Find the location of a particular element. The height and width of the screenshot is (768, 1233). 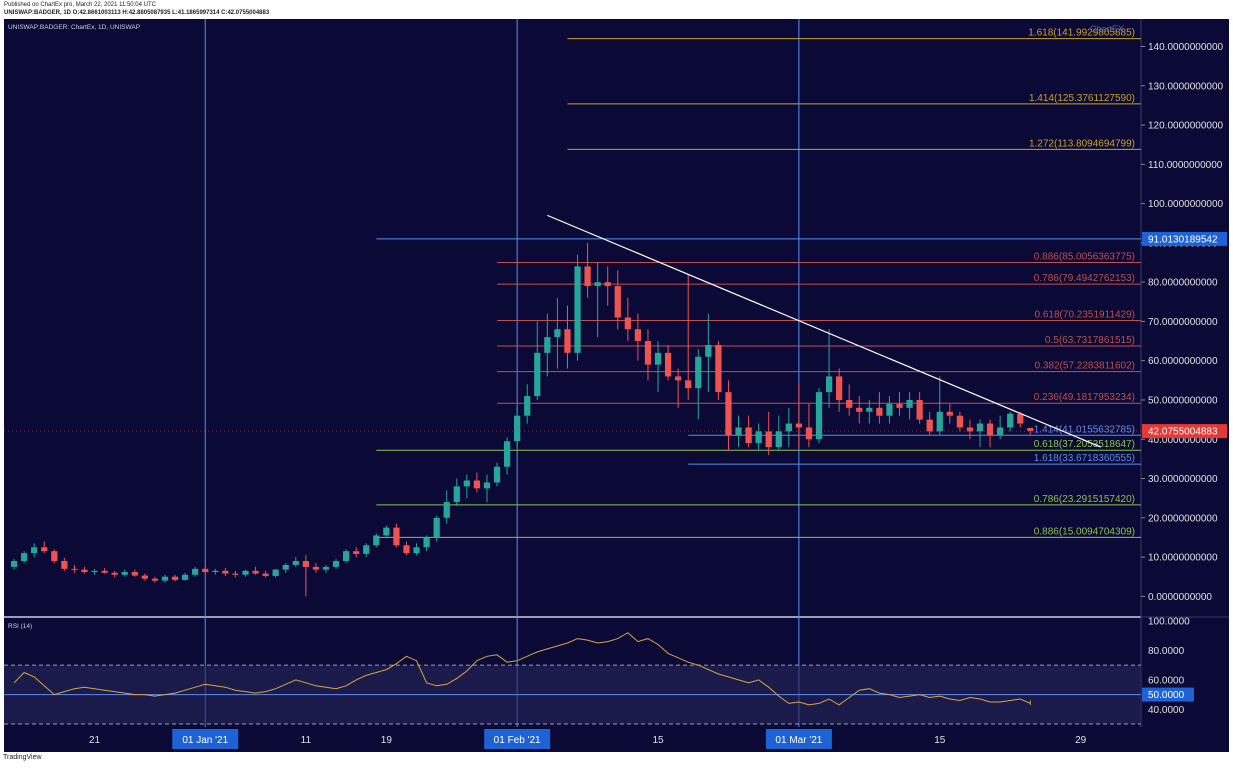

rsi-tick-label: 100.0000 is located at coordinates (1169, 621).